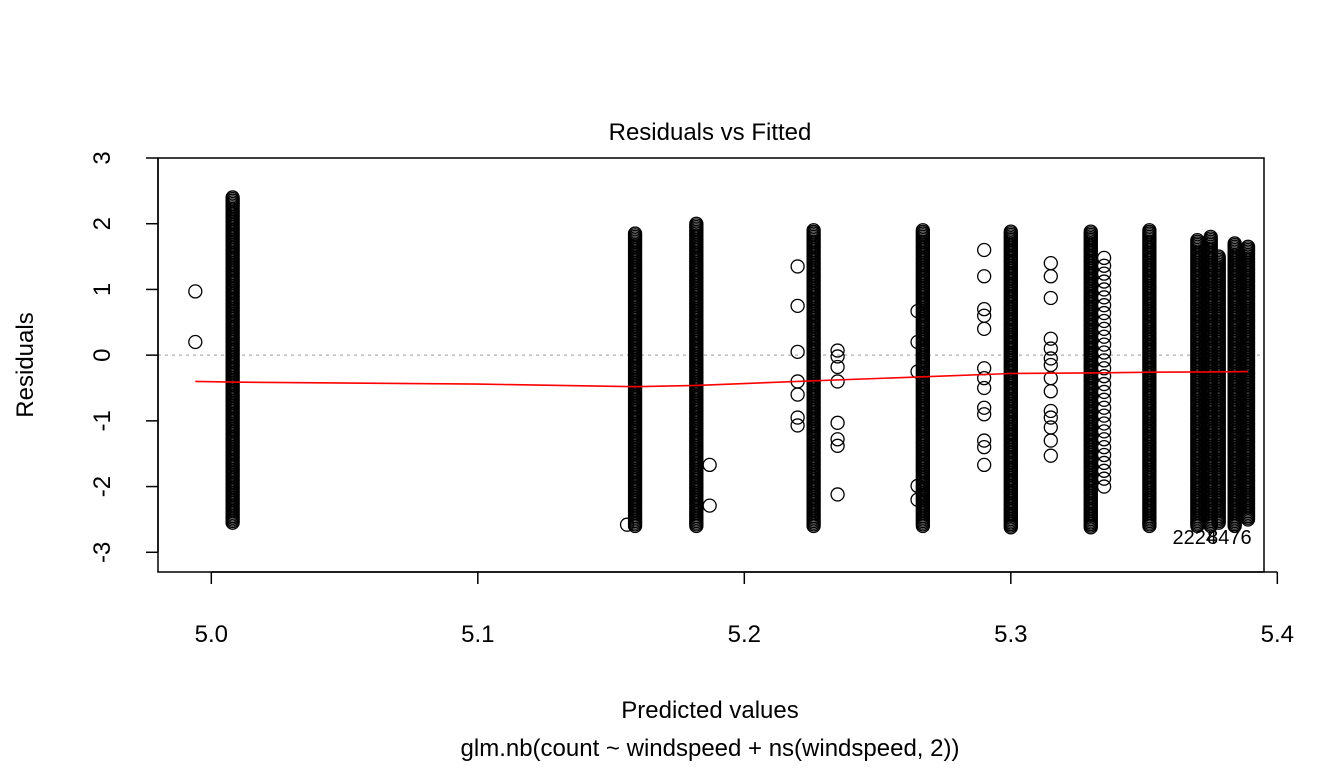 This screenshot has height=768, width=1344. Describe the element at coordinates (722, 379) in the screenshot. I see `smoothing-line` at that location.